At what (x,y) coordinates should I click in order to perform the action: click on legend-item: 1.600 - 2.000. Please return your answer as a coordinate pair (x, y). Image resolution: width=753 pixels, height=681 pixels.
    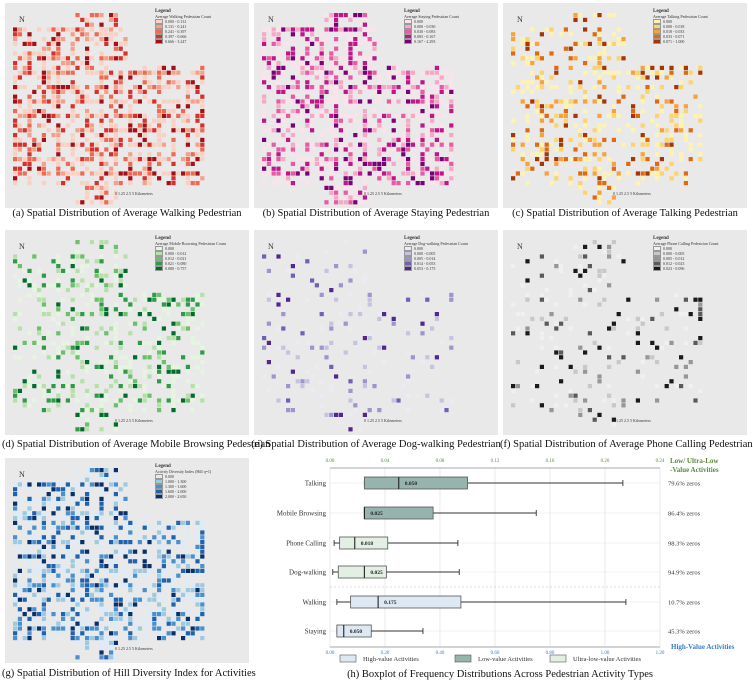
    Looking at the image, I should click on (199, 491).